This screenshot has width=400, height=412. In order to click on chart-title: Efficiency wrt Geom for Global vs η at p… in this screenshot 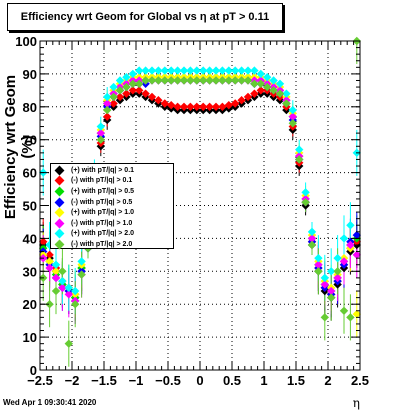, I will do `click(145, 17)`.